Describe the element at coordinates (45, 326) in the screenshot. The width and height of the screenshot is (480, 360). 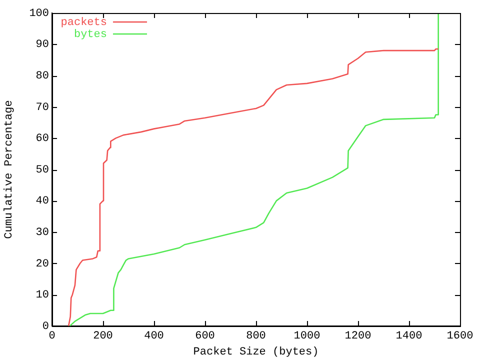
I see `y-tick-label: 0` at that location.